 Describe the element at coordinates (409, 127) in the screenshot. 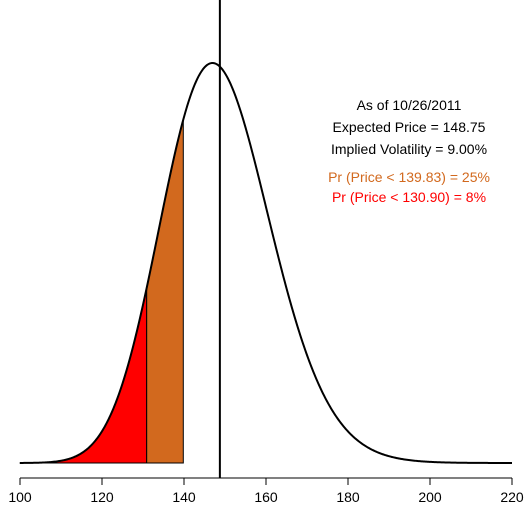

I see `annotation-2: Expected Price = 148.75` at that location.